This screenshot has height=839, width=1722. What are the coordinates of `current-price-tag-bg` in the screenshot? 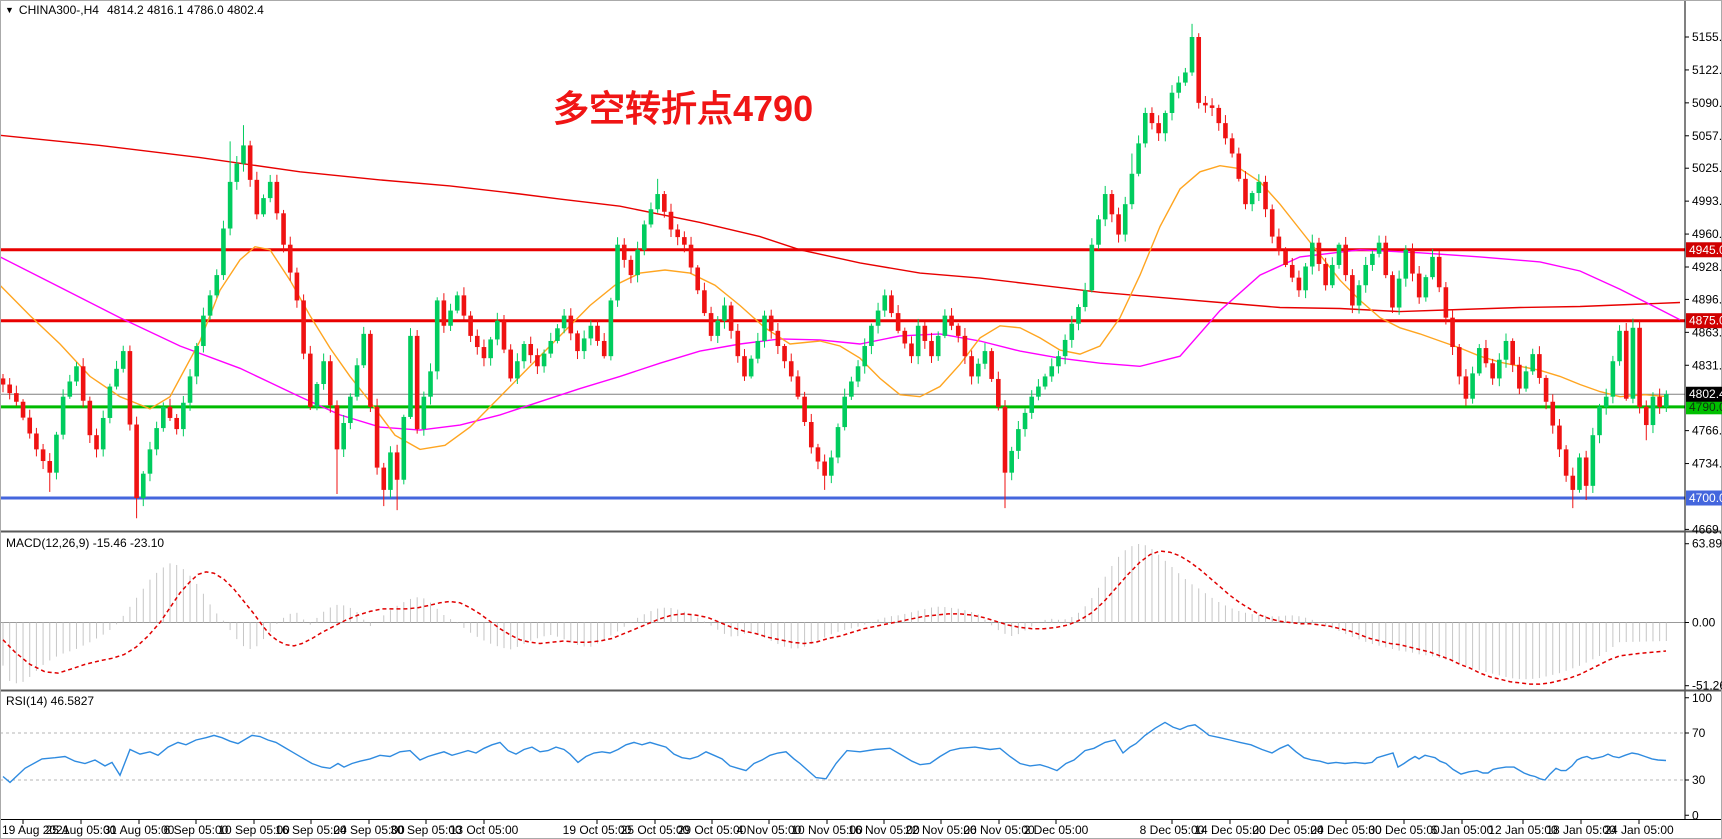 It's located at (1704, 394).